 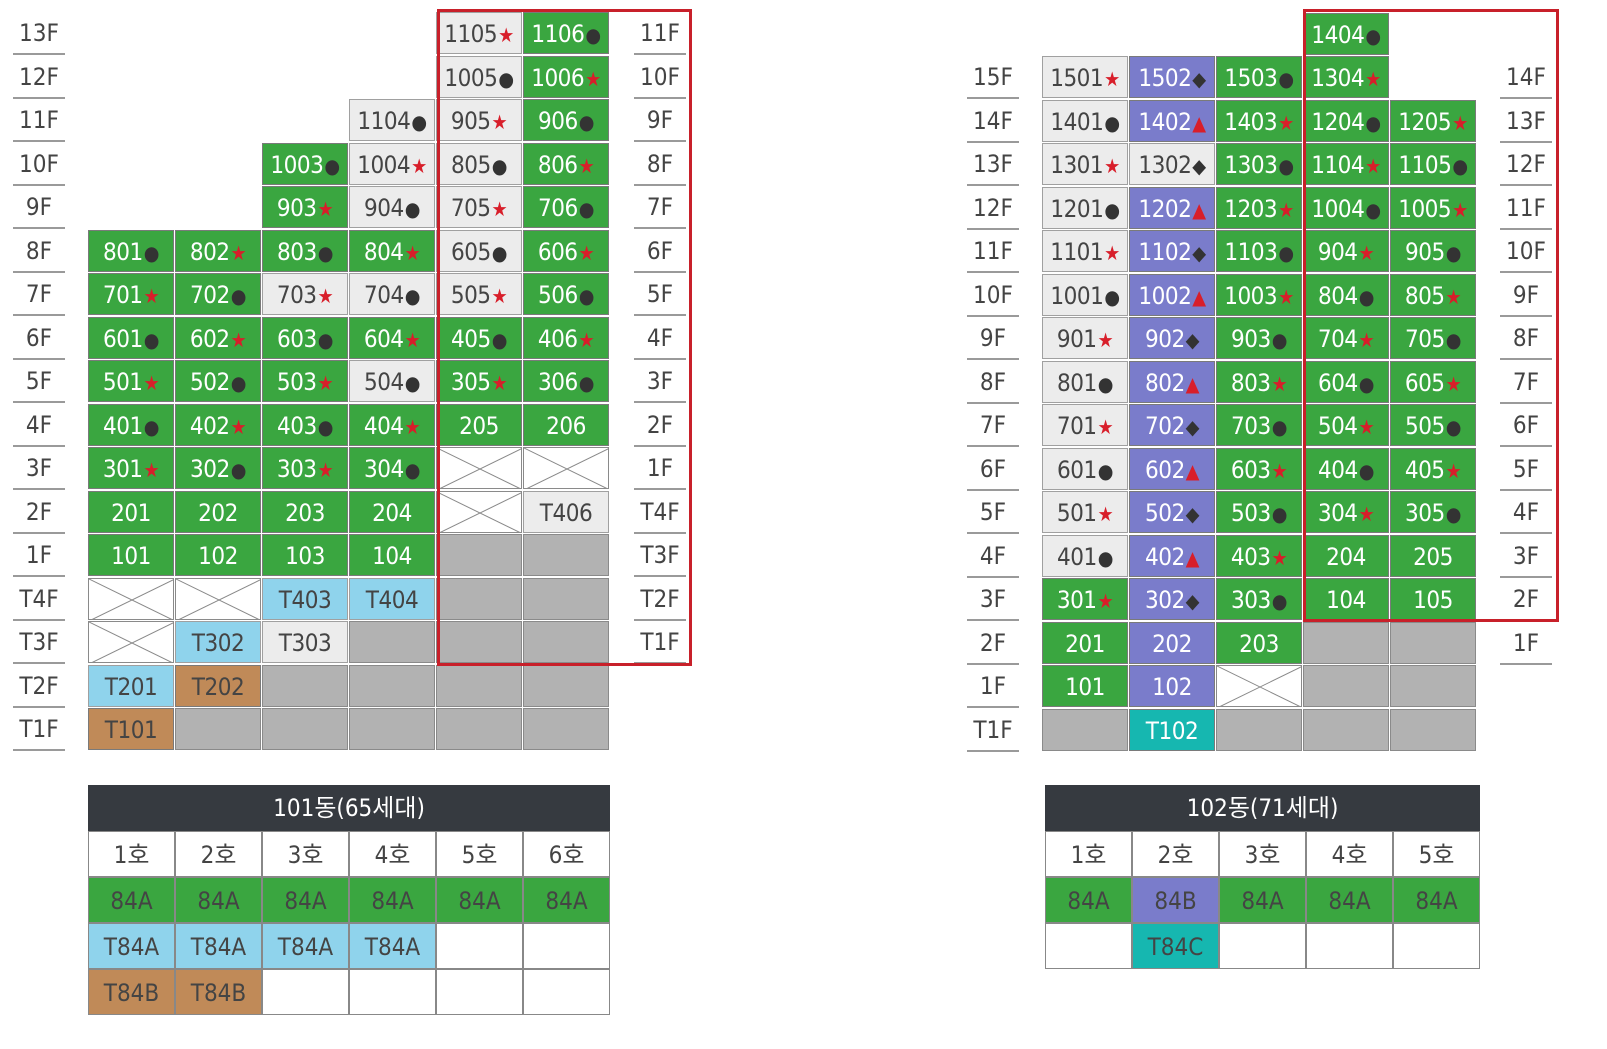 What do you see at coordinates (218, 685) in the screenshot?
I see `unit-cell: T202` at bounding box center [218, 685].